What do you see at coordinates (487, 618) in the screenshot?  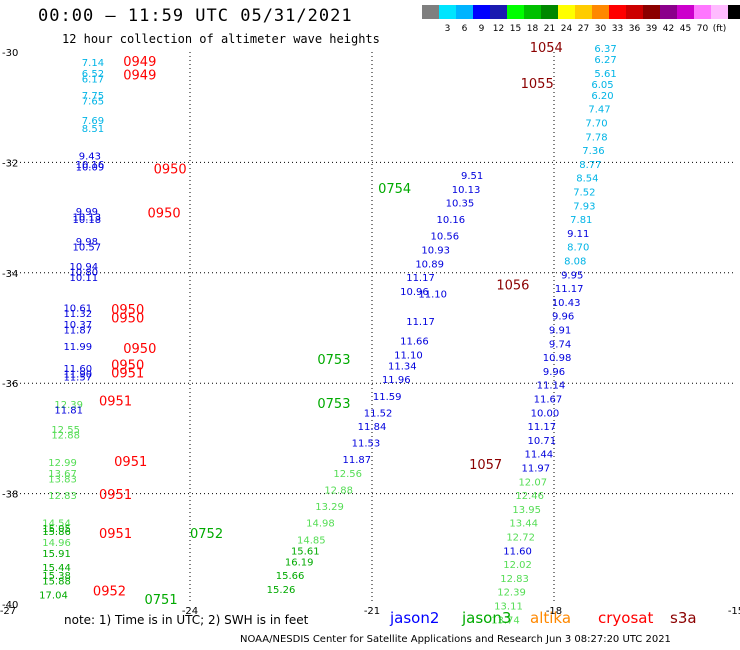 I see `legend-item-jason3: jason3` at bounding box center [487, 618].